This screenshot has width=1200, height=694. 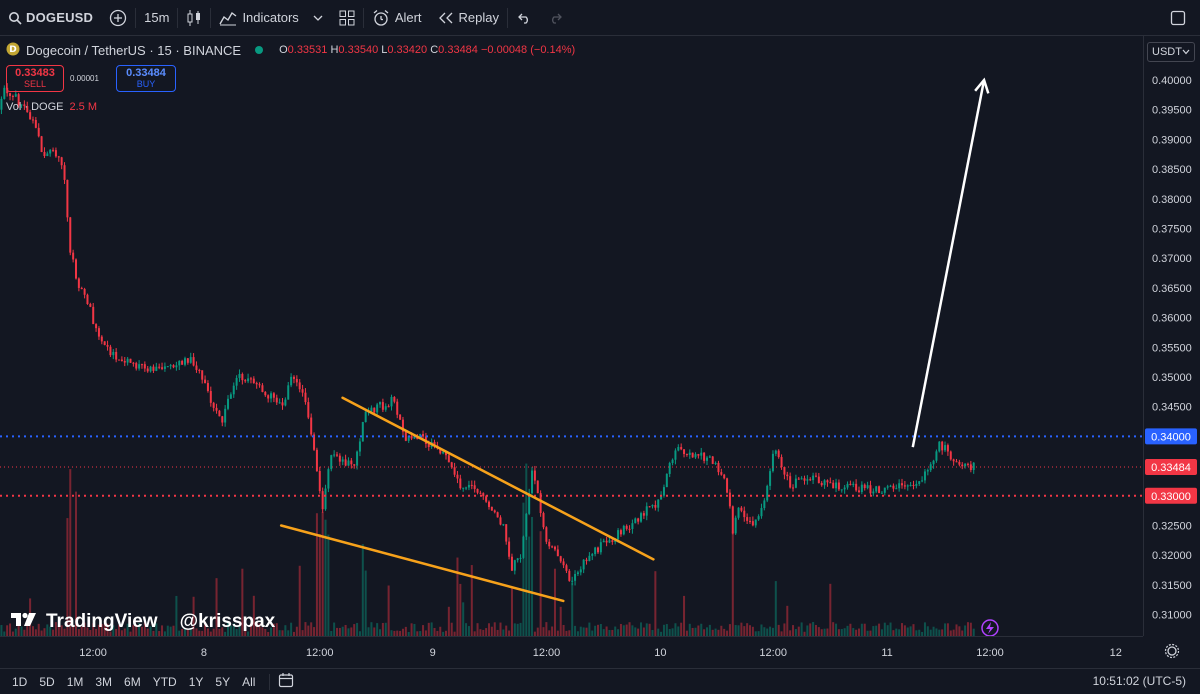 What do you see at coordinates (286, 681) in the screenshot?
I see `calendar-icon` at bounding box center [286, 681].